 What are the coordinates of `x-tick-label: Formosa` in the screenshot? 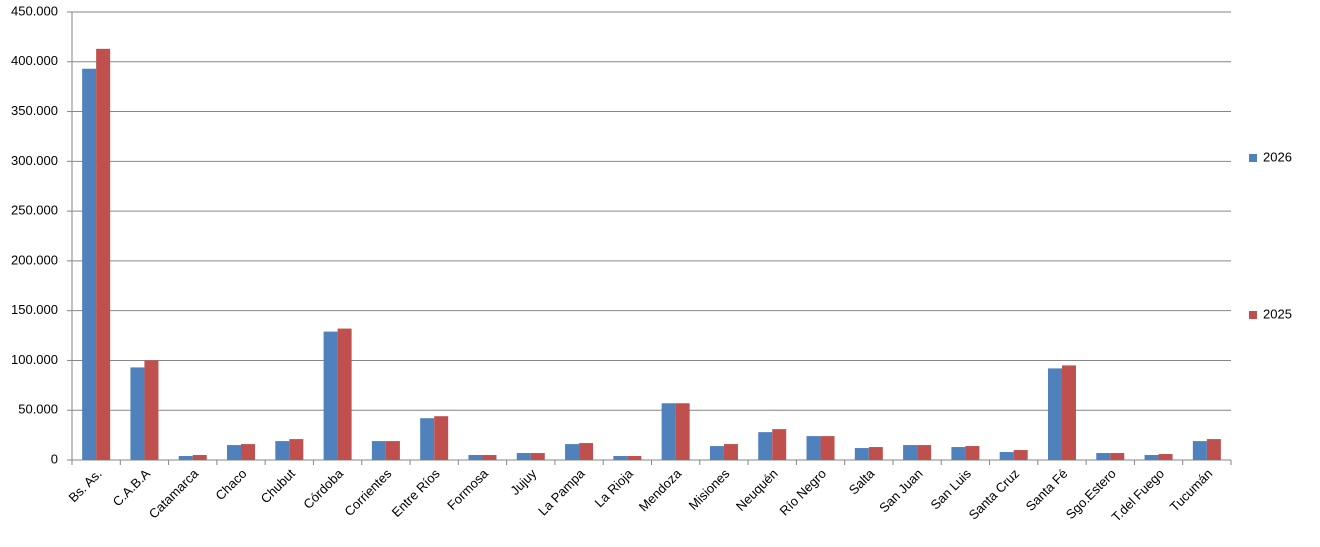 It's located at (467, 488).